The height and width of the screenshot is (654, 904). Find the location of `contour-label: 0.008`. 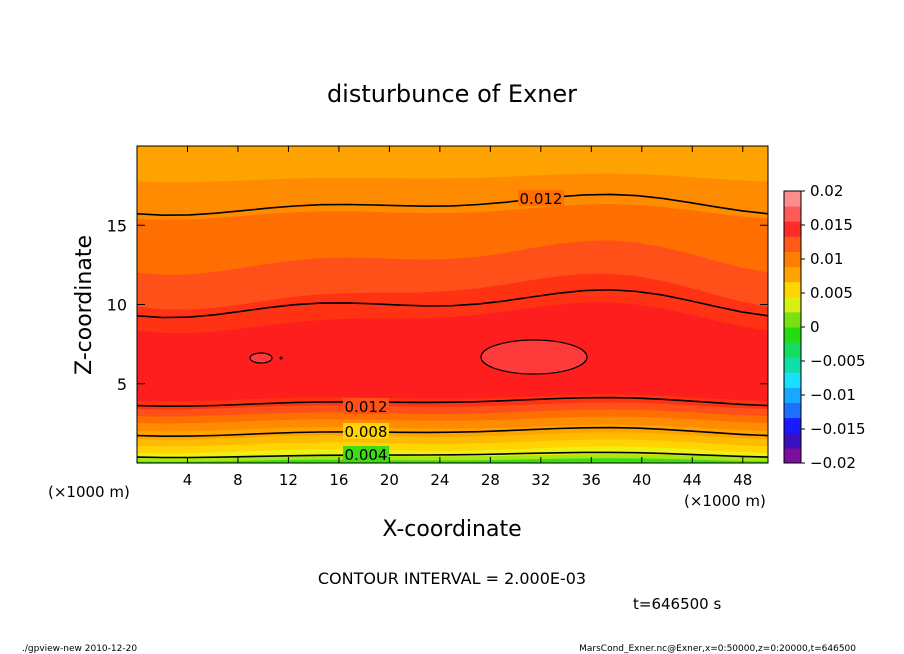

contour-label: 0.008 is located at coordinates (366, 432).